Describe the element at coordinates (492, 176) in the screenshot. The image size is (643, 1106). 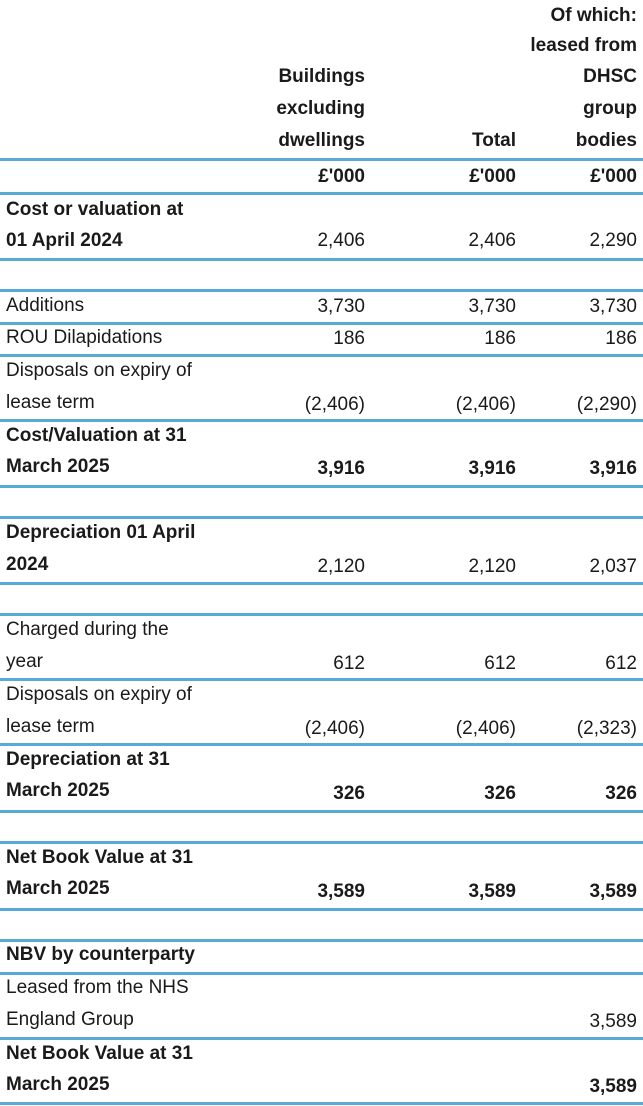
I see `unit-col2: £'000` at that location.